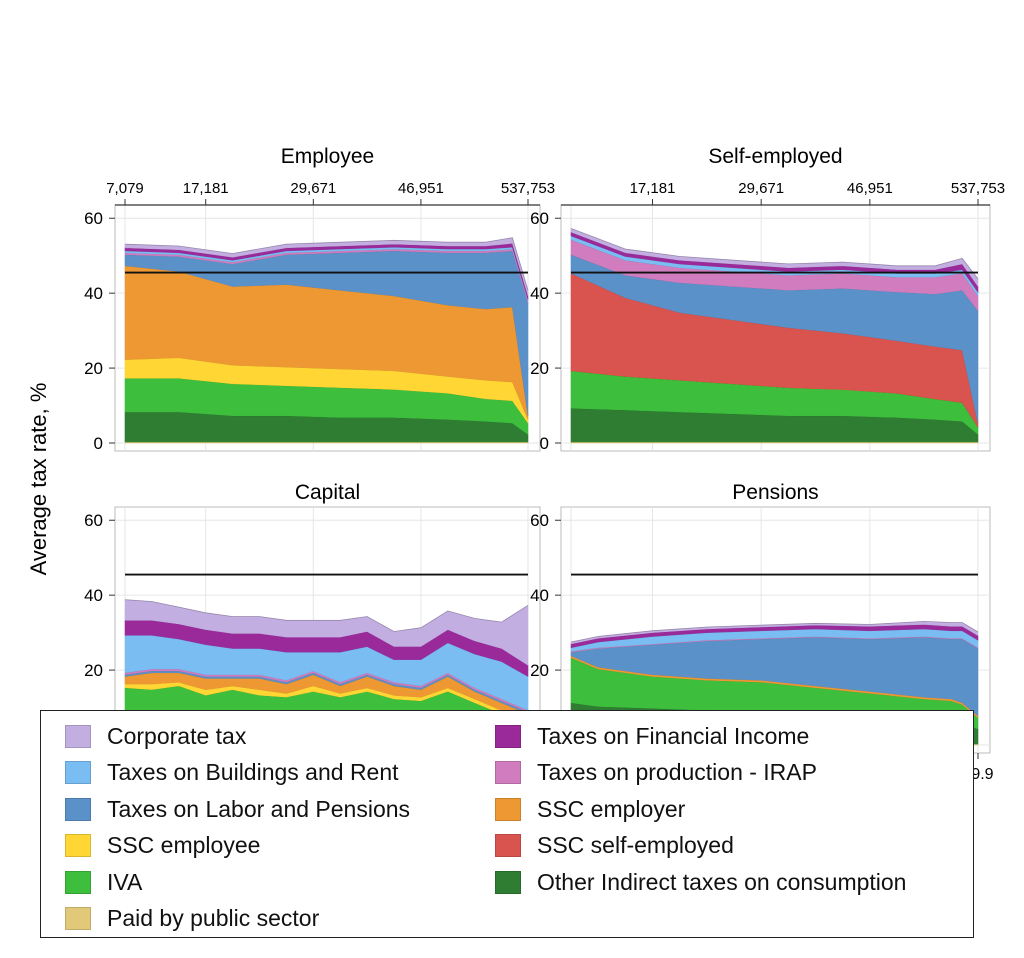  I want to click on legend-label: Taxes on Labor and Pensions, so click(259, 808).